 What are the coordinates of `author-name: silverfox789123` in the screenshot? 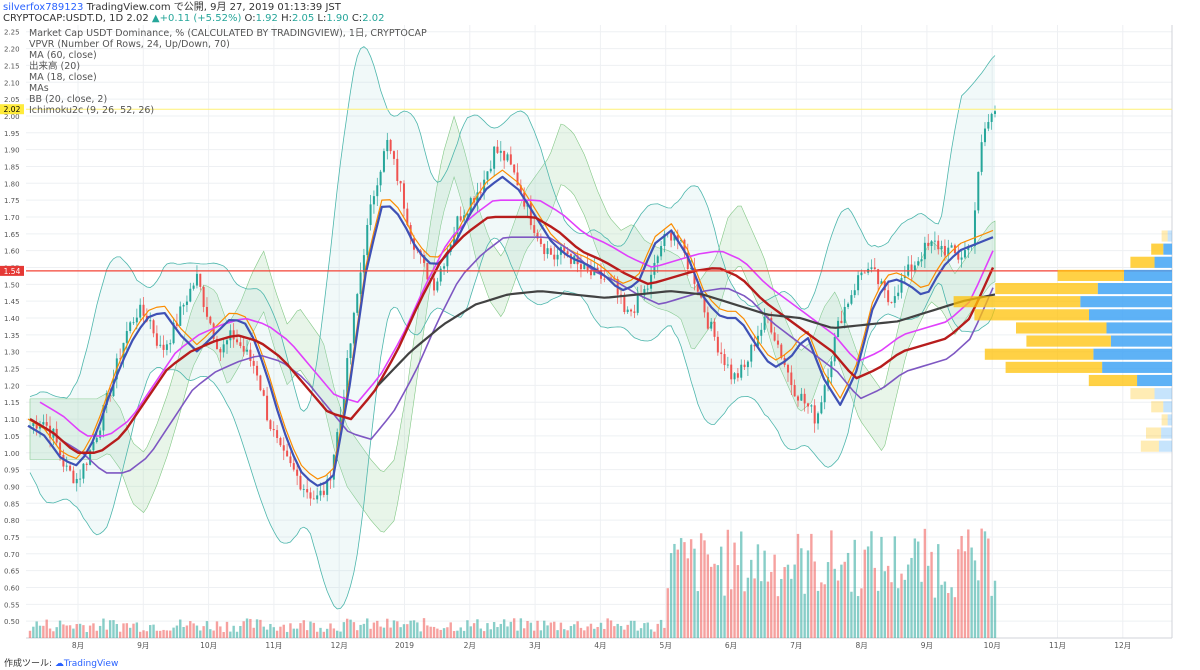 It's located at (43, 7).